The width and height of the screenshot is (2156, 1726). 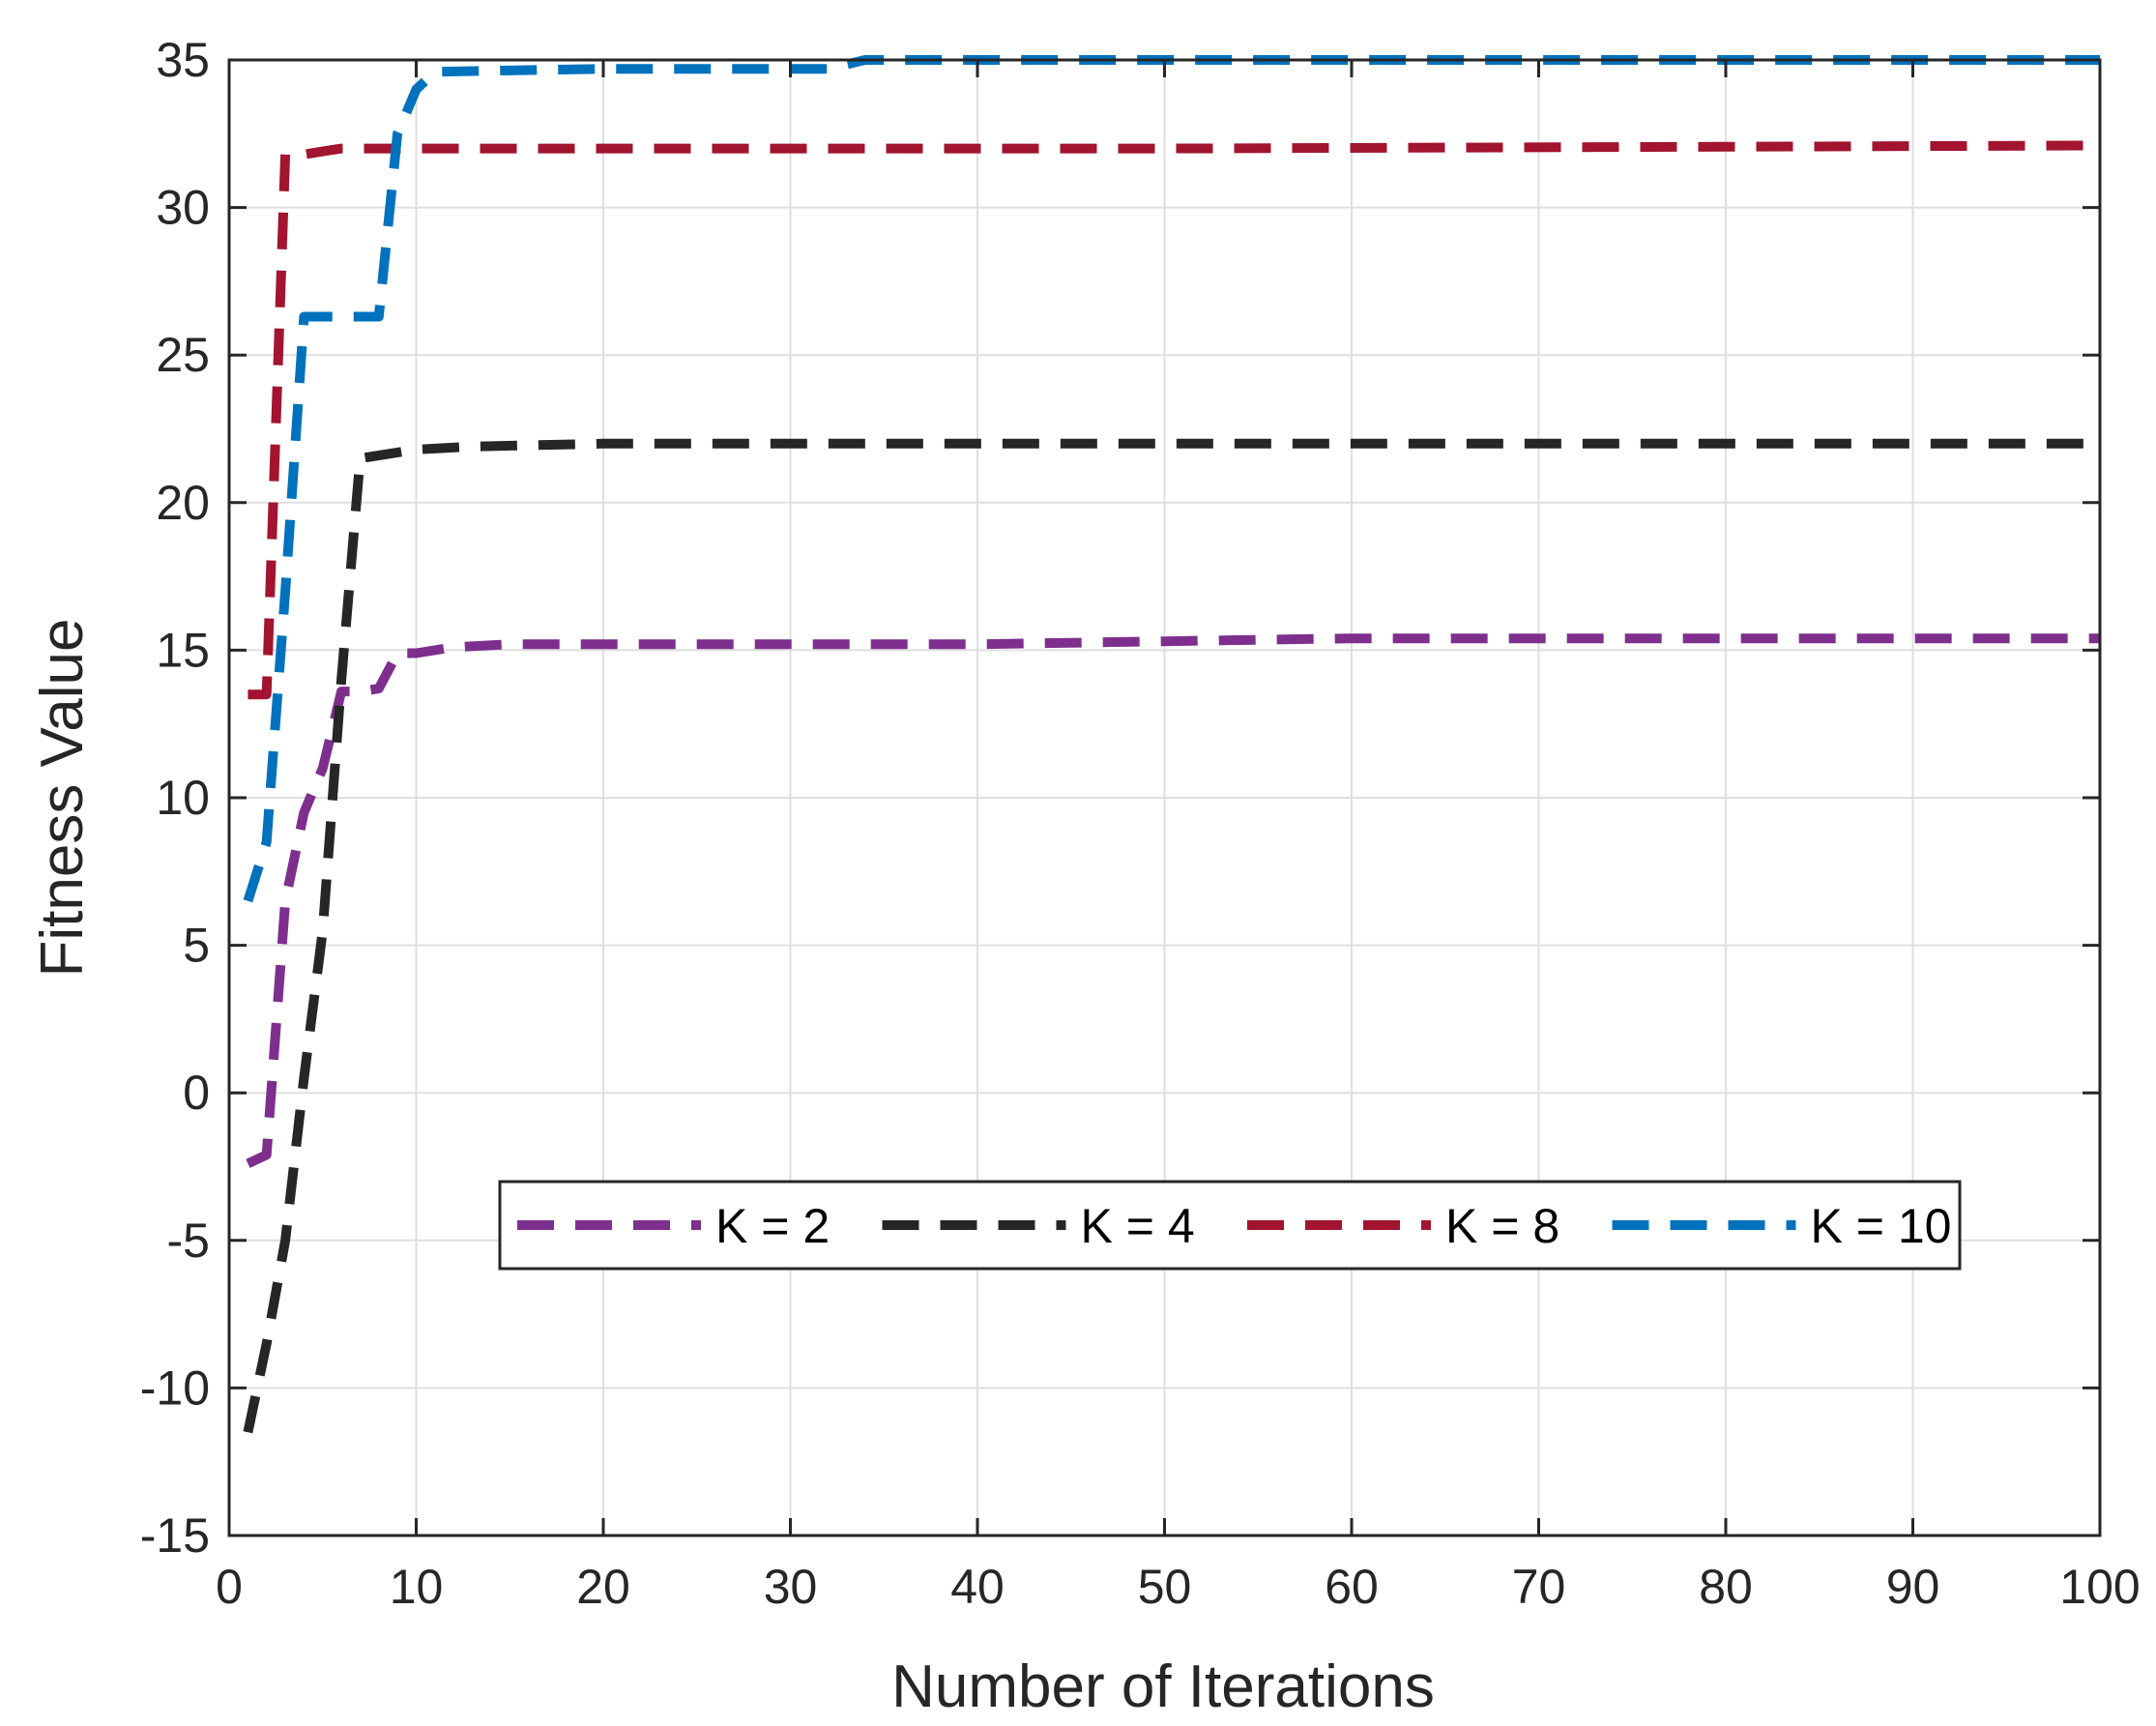 I want to click on y-tick-label: 10, so click(x=183, y=798).